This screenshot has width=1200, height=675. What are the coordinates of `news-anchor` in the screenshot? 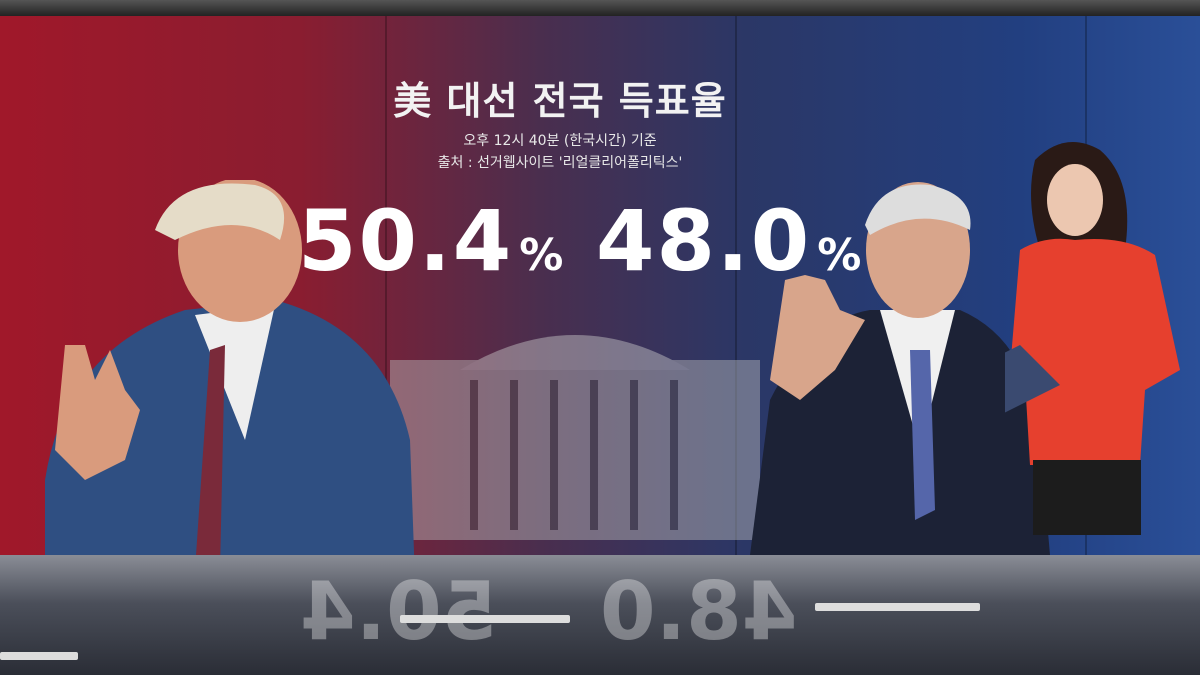 It's located at (1092, 338).